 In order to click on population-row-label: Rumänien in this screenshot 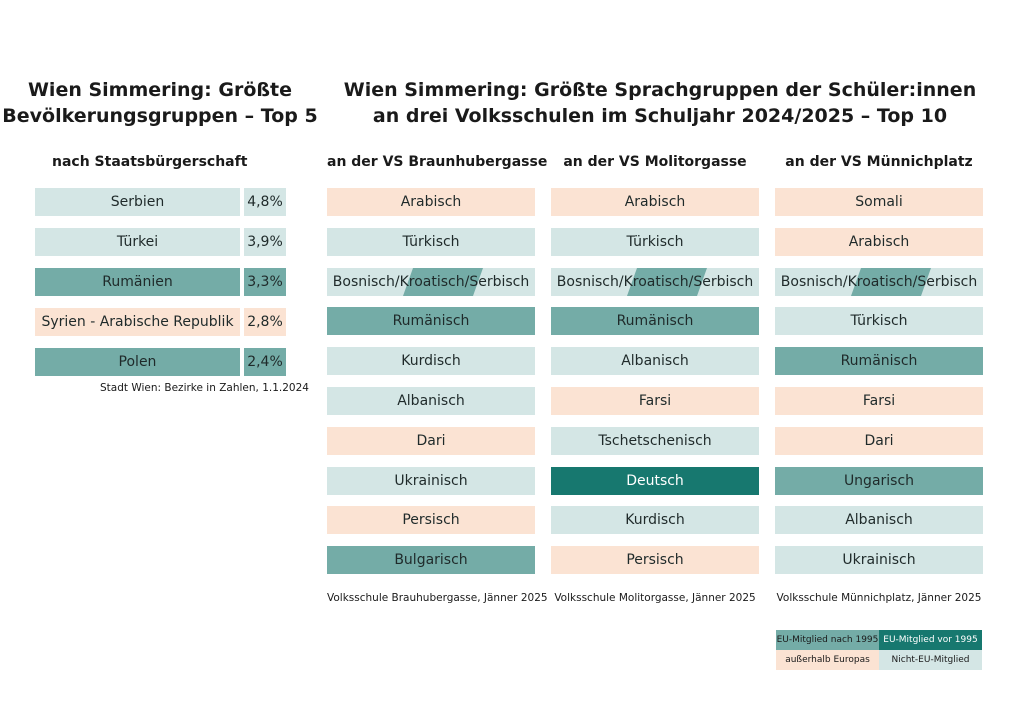, I will do `click(137, 282)`.